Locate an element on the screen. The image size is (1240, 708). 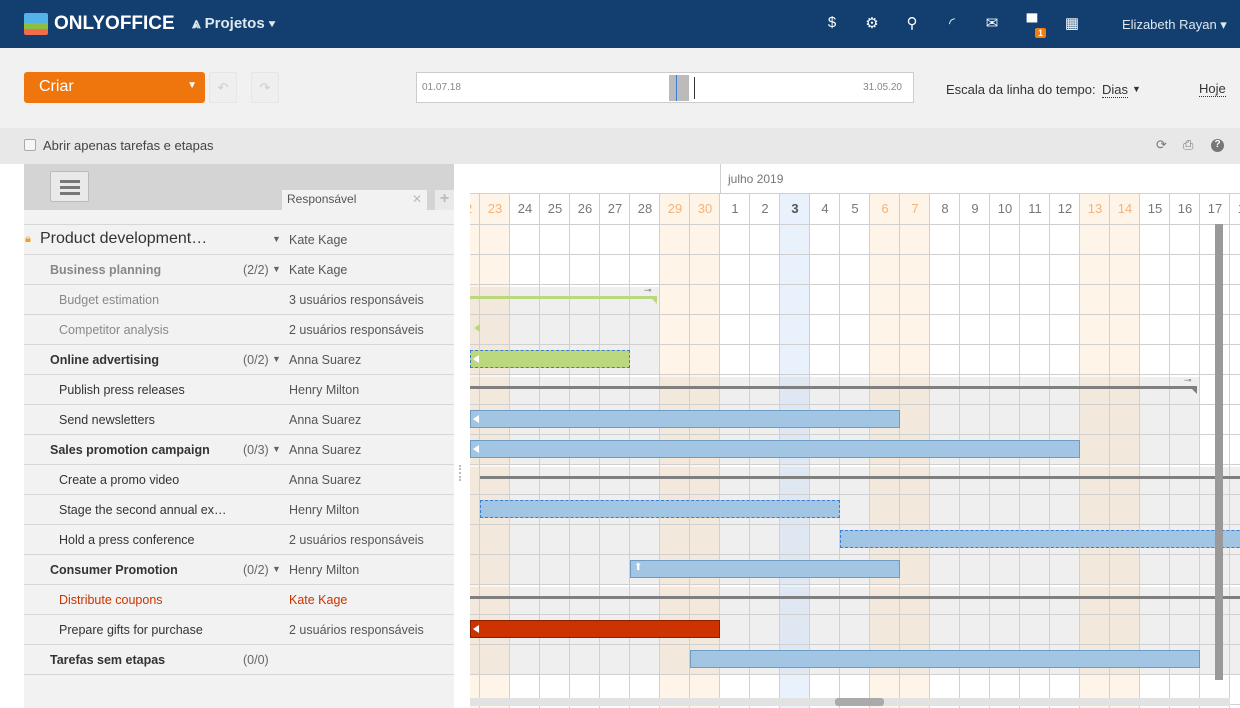
row-name: Tarefas sem etapas is located at coordinates (108, 660).